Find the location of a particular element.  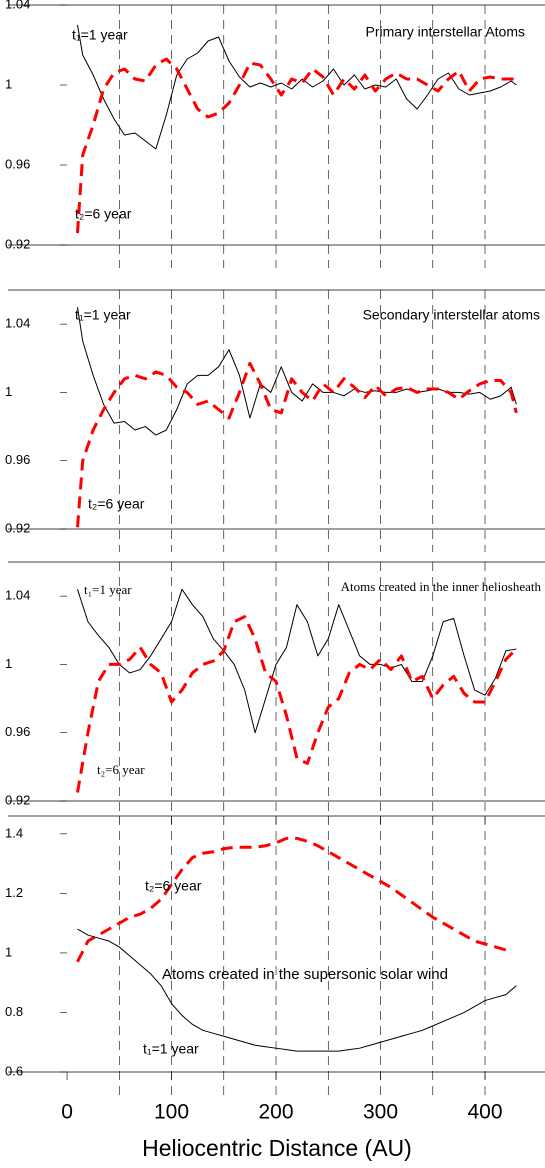

x-tick-label: 400 is located at coordinates (484, 1112).